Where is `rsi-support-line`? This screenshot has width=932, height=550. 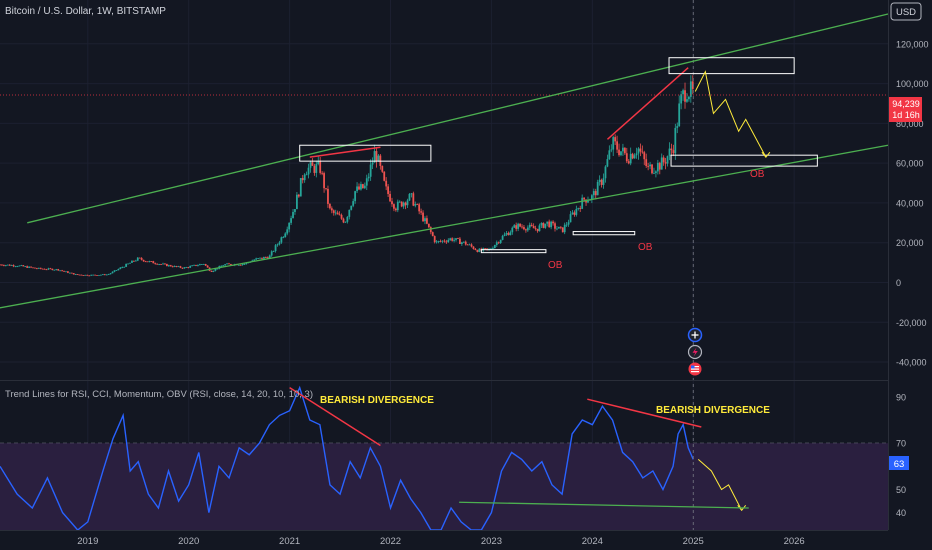 rsi-support-line is located at coordinates (604, 505).